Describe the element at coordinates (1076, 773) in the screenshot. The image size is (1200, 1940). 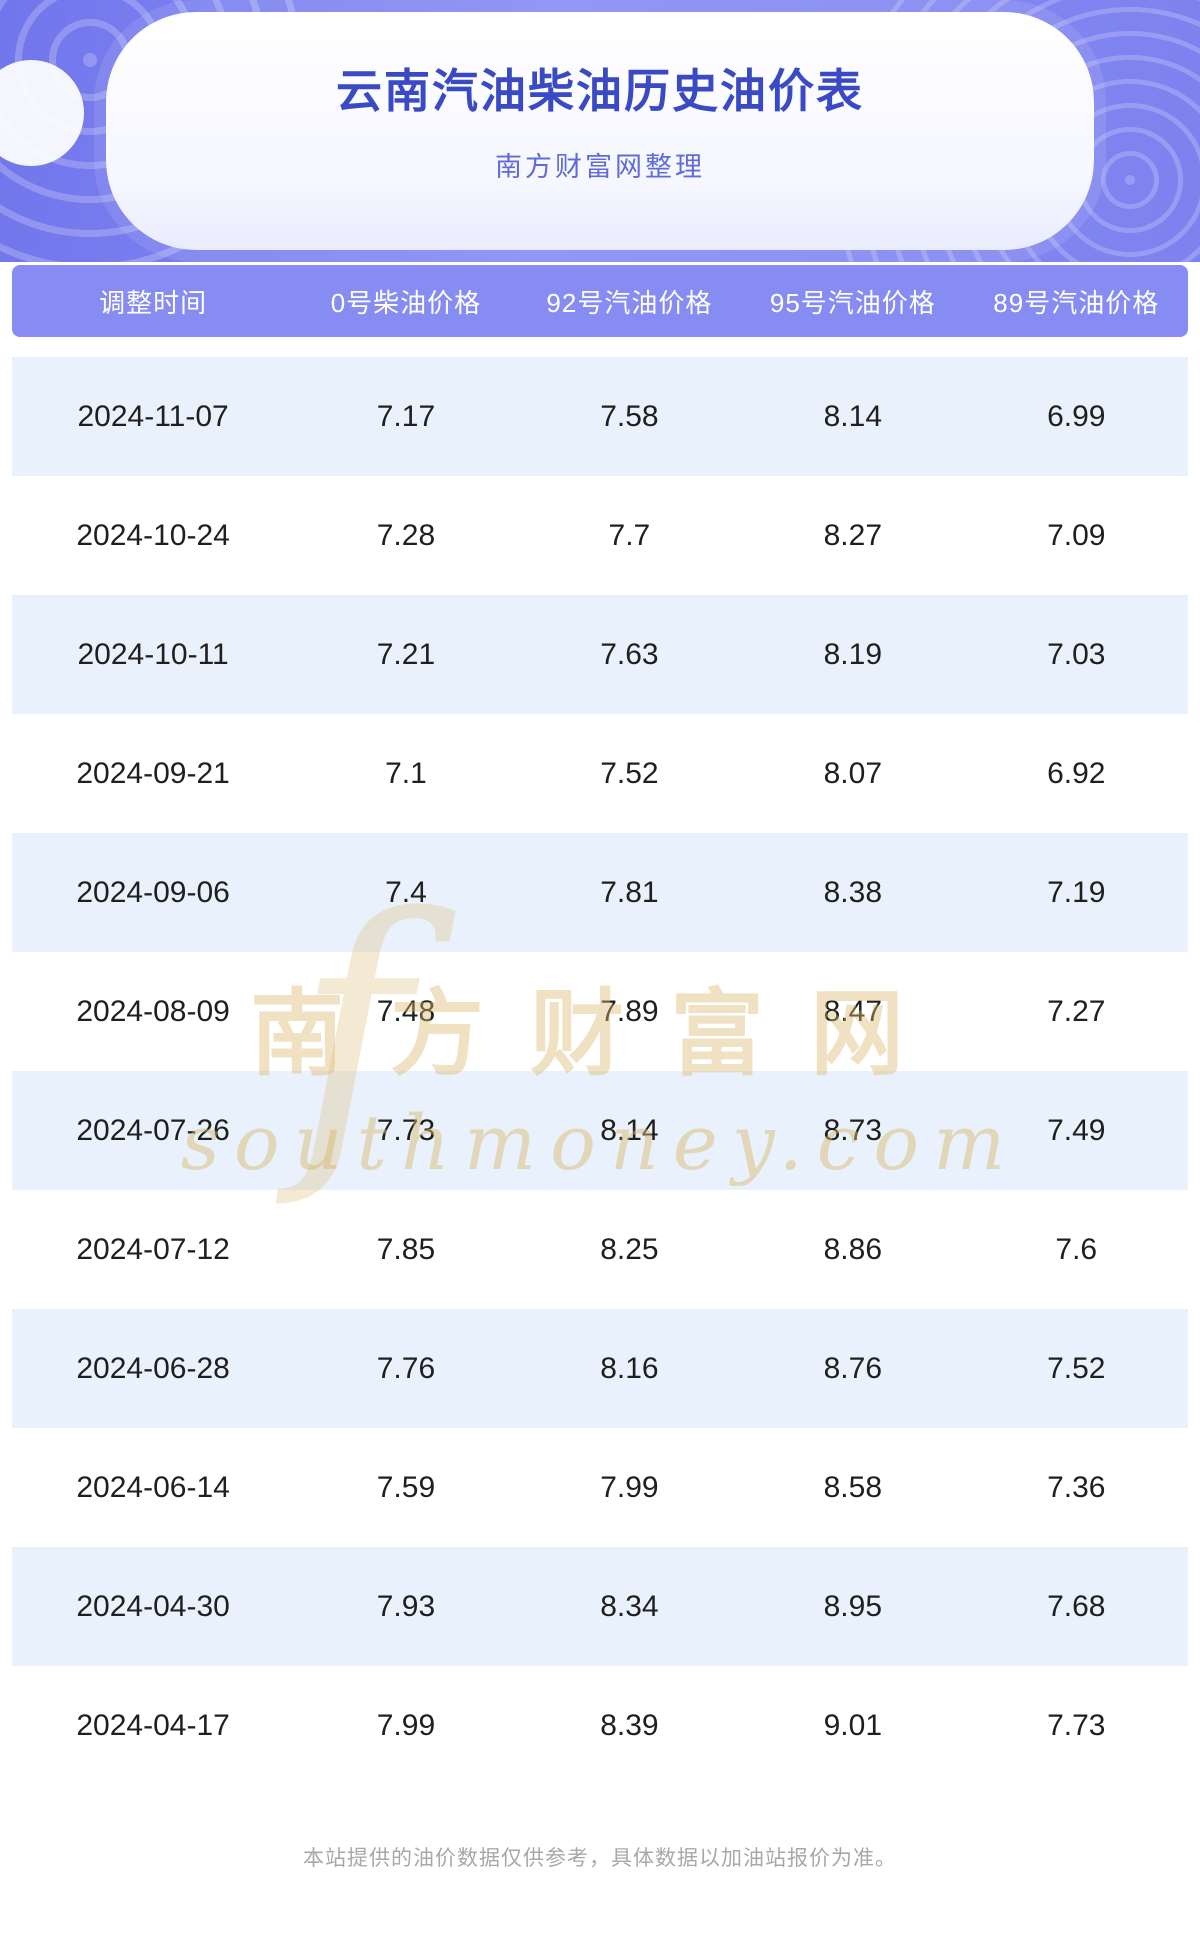
I see `price-cell: 6.92` at that location.